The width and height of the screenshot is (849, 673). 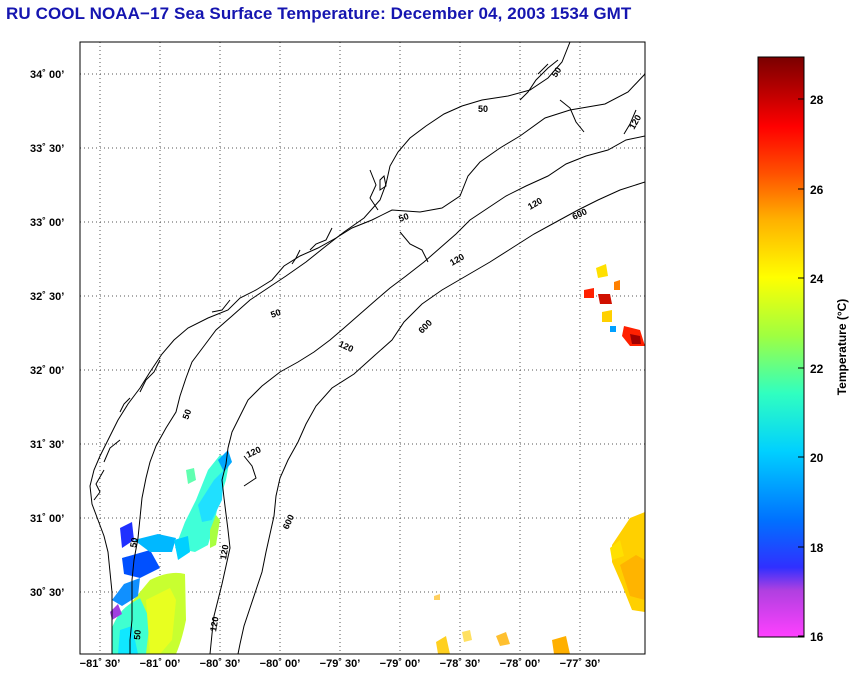 What do you see at coordinates (214, 624) in the screenshot?
I see `contour-label-120-g: 120` at bounding box center [214, 624].